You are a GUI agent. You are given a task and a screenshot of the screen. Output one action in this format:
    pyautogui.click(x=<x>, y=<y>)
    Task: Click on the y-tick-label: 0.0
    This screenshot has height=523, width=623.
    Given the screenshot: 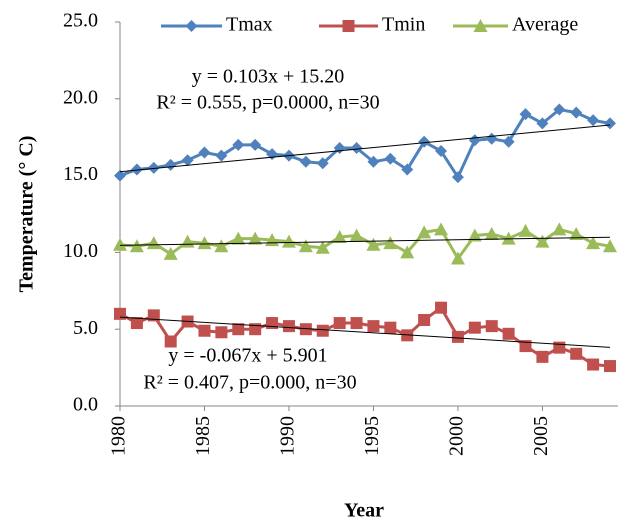 What is the action you would take?
    pyautogui.click(x=85, y=405)
    